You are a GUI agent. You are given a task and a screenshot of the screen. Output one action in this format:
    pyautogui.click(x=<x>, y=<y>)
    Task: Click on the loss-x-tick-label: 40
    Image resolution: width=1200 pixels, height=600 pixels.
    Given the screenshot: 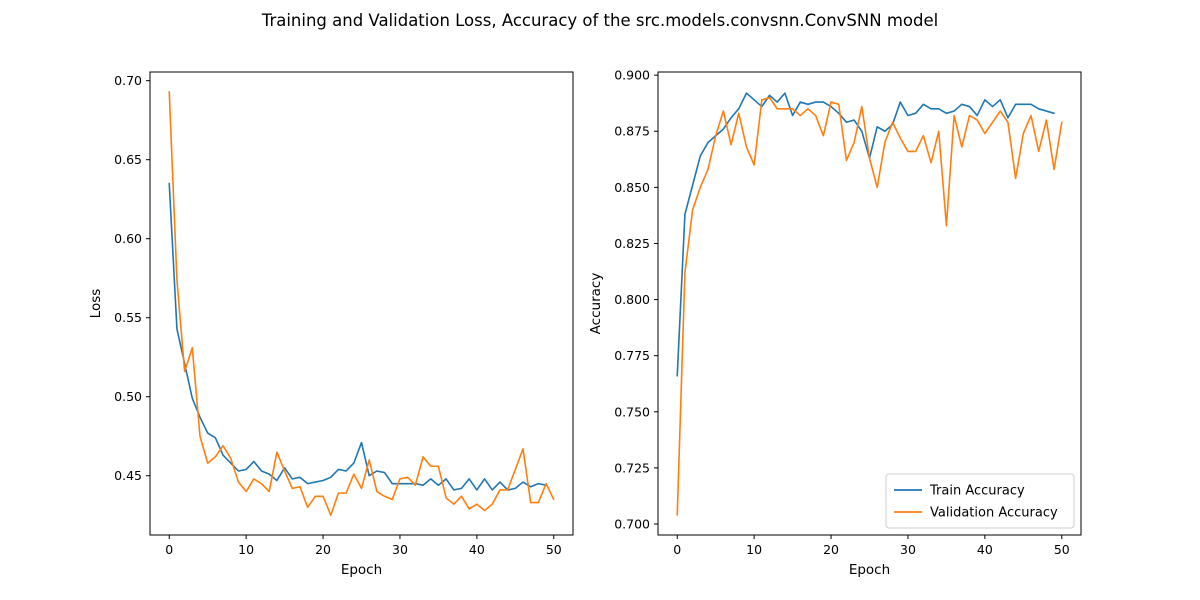 What is the action you would take?
    pyautogui.click(x=477, y=549)
    